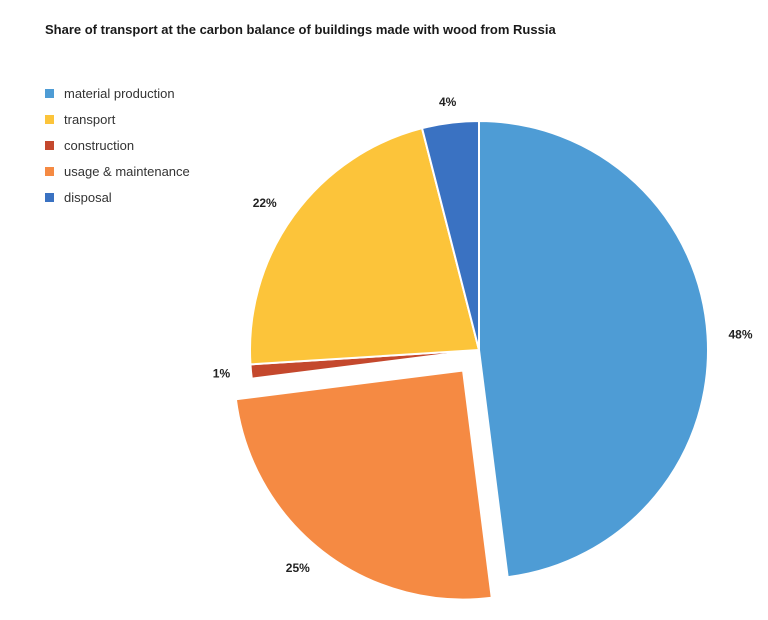 This screenshot has width=768, height=620. Describe the element at coordinates (222, 374) in the screenshot. I see `data-label: 1%` at that location.